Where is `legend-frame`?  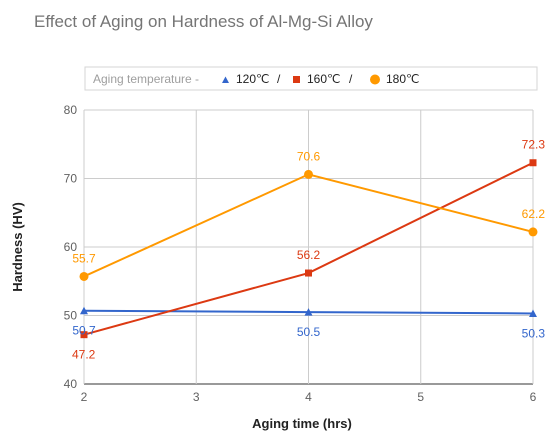 legend-frame is located at coordinates (311, 78).